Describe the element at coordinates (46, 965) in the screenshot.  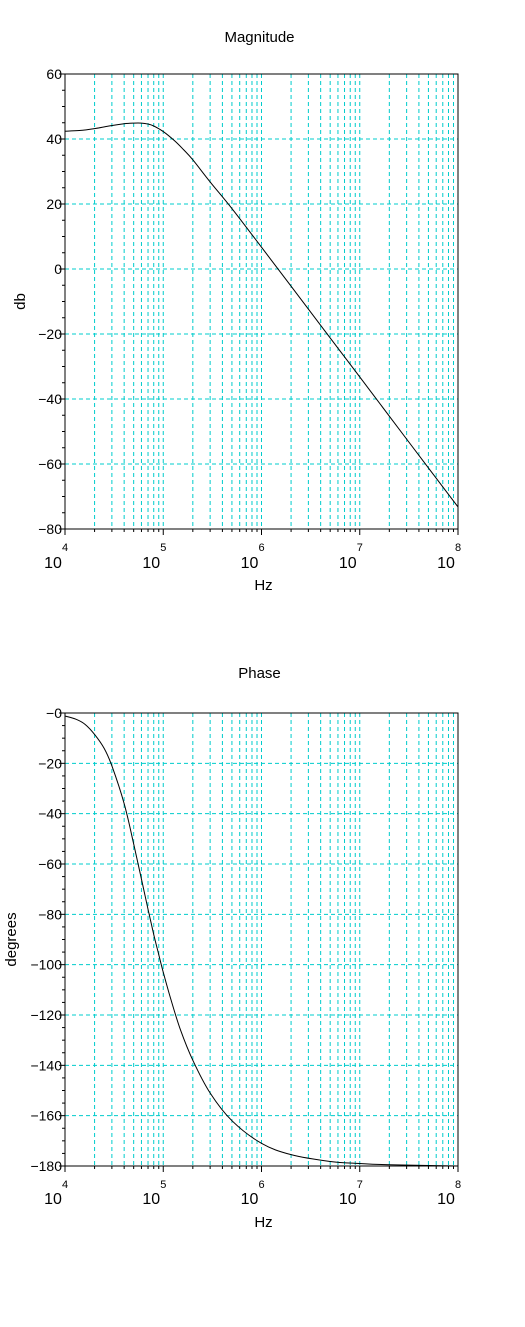
I see `y-tick-label: −100` at that location.